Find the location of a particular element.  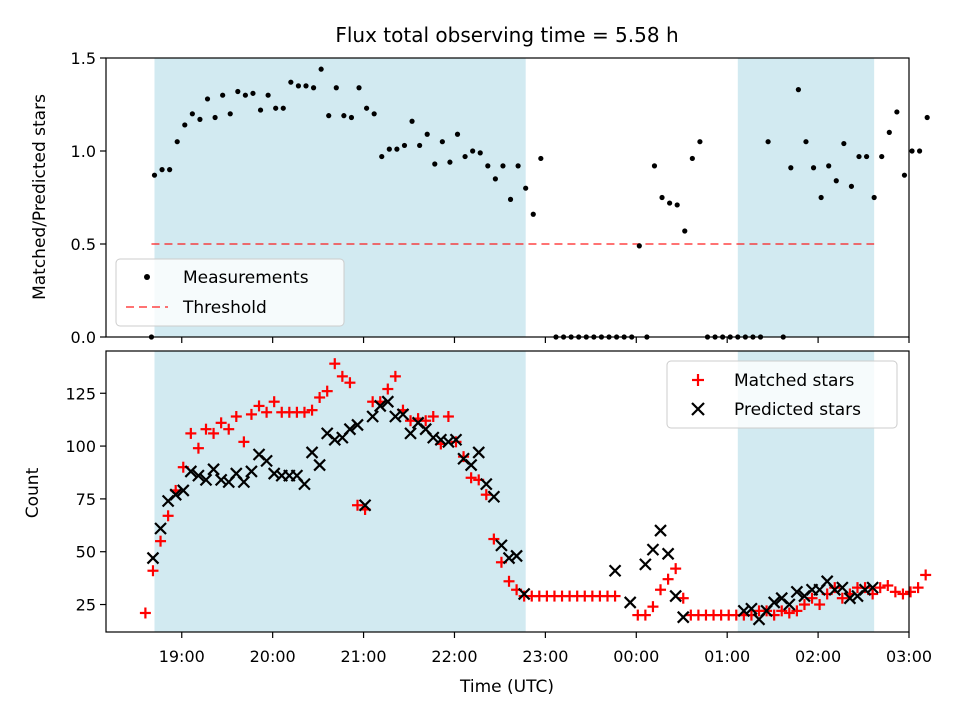

top-legend: Measurements Threshold is located at coordinates (230, 292).